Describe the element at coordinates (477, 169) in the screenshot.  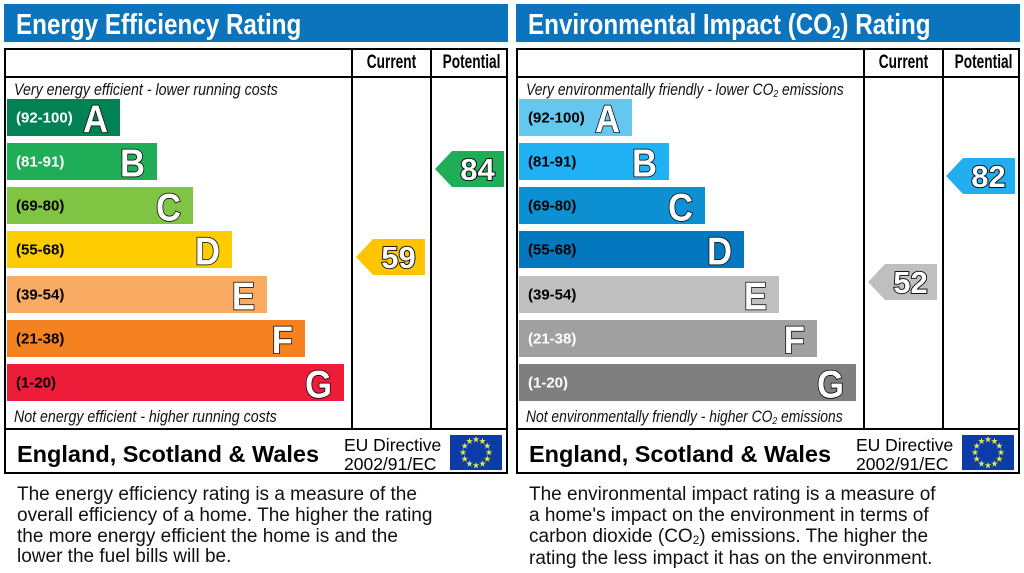
I see `svg-text: 84` at that location.